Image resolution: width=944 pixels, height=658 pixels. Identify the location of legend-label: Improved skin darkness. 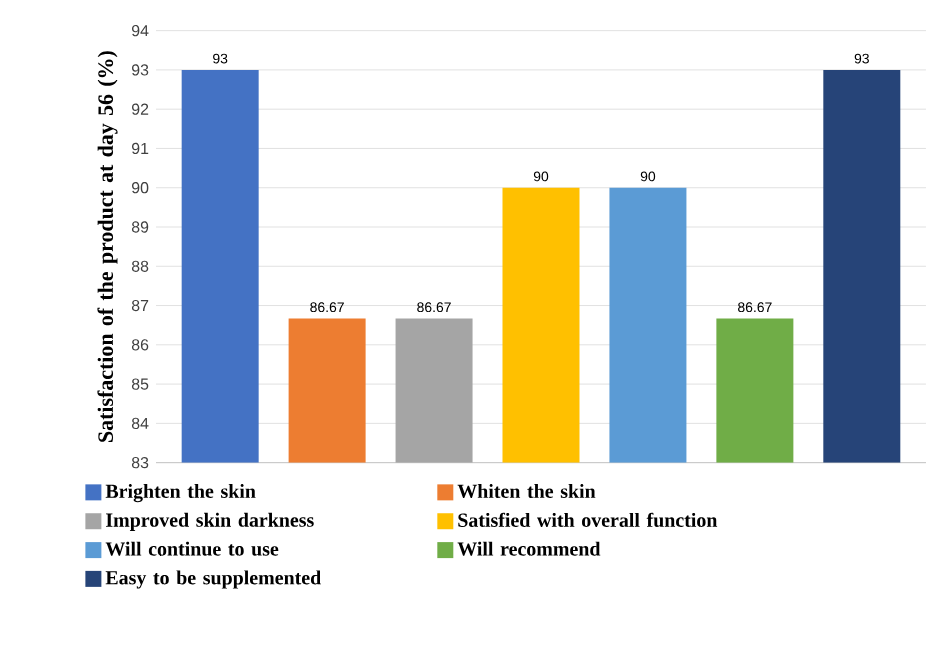
(210, 521).